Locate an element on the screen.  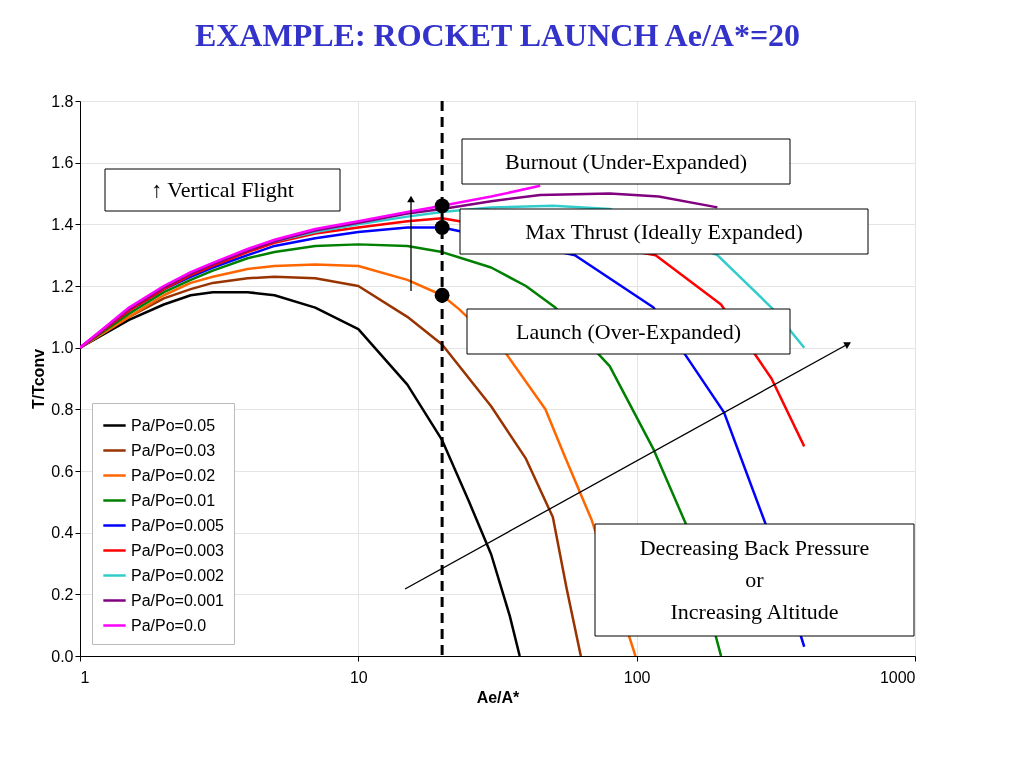
legend-label: Pa/Po=0.002 is located at coordinates (178, 575).